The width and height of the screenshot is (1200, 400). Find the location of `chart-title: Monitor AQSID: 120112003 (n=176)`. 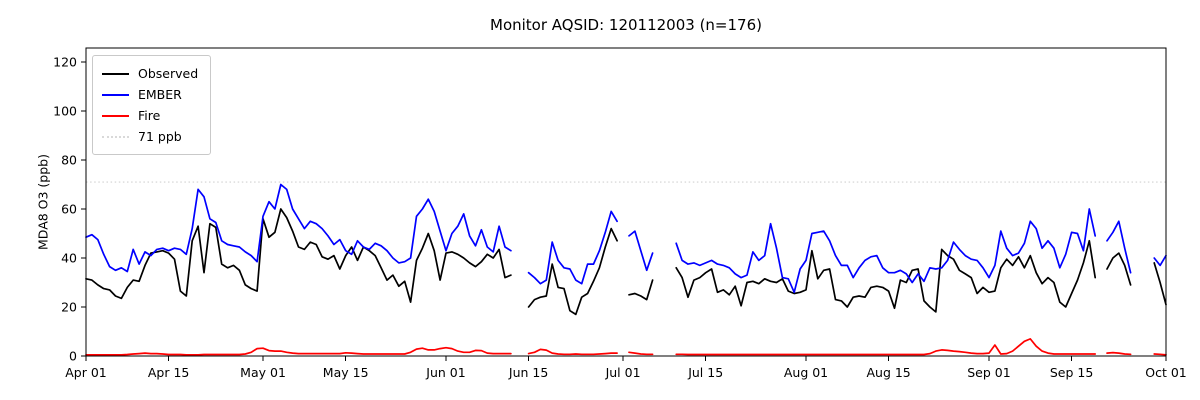

chart-title: Monitor AQSID: 120112003 (n=176) is located at coordinates (626, 25).